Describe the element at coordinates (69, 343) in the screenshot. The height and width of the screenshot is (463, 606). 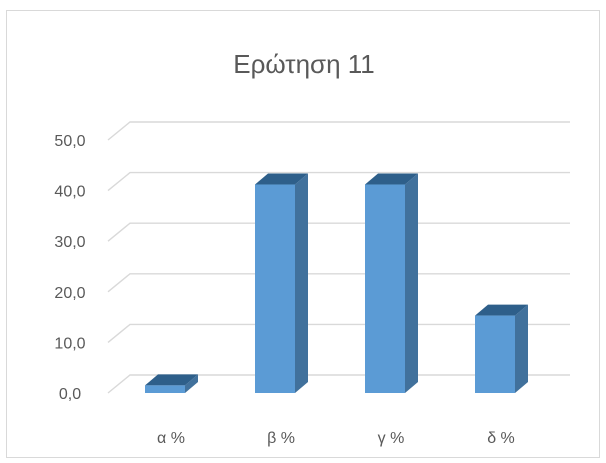
I see `y-tick-label: 10,0` at that location.